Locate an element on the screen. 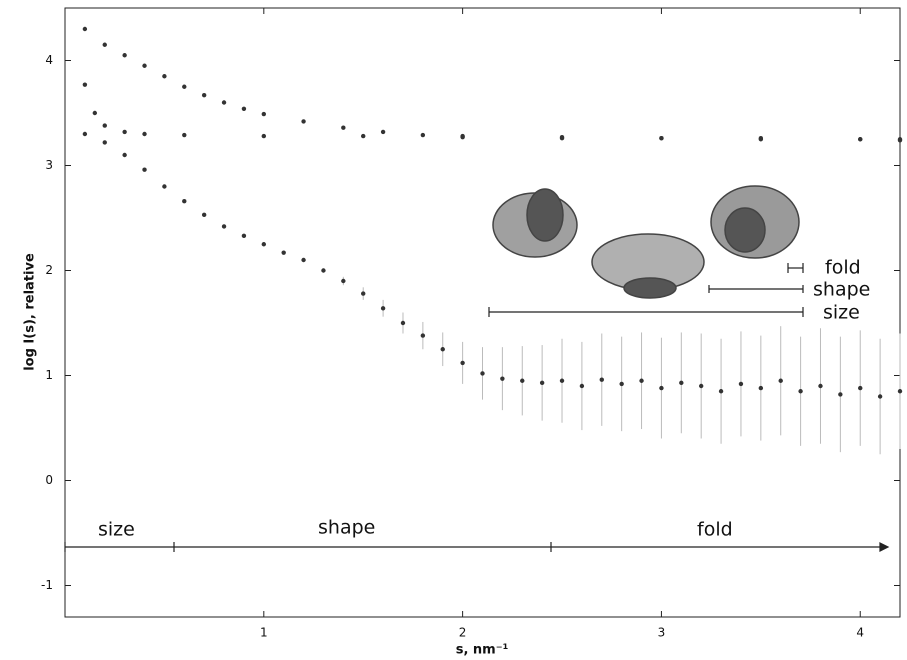  inset-label: size is located at coordinates (841, 313).